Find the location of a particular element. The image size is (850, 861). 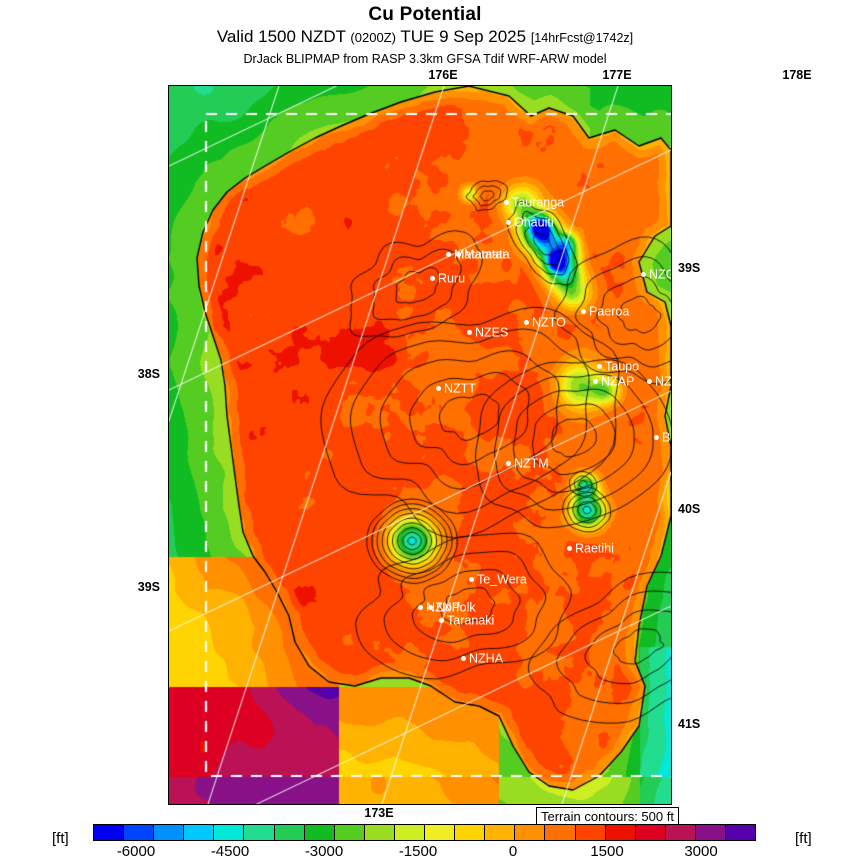

station-label: Ohauiti is located at coordinates (530, 222).